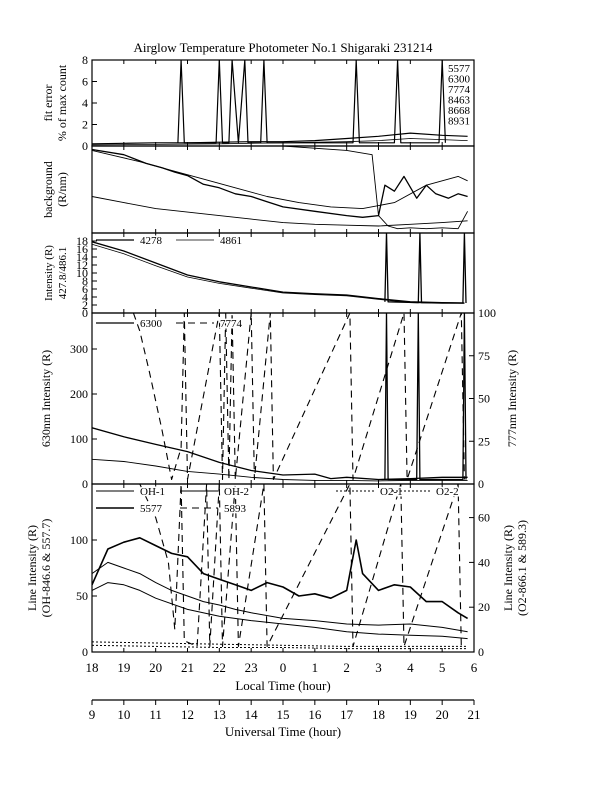 The image size is (612, 792). I want to click on x-local-tick-label: 2, so click(346, 667).